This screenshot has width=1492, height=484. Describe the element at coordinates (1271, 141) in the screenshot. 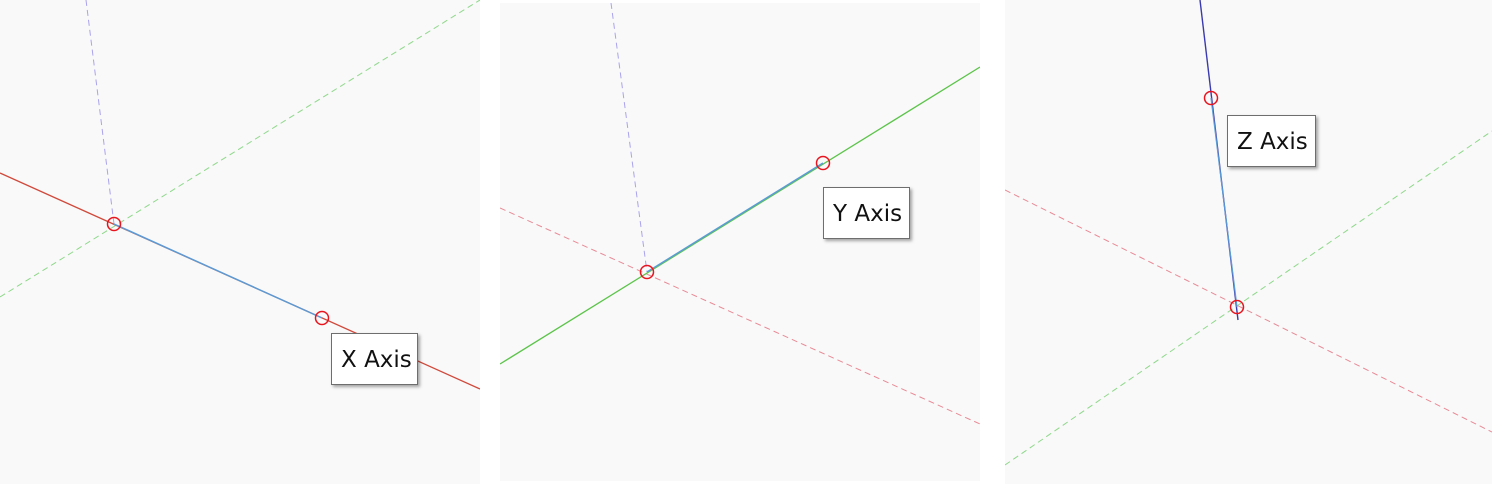

I see `z-axis-tooltip: Z Axis` at that location.